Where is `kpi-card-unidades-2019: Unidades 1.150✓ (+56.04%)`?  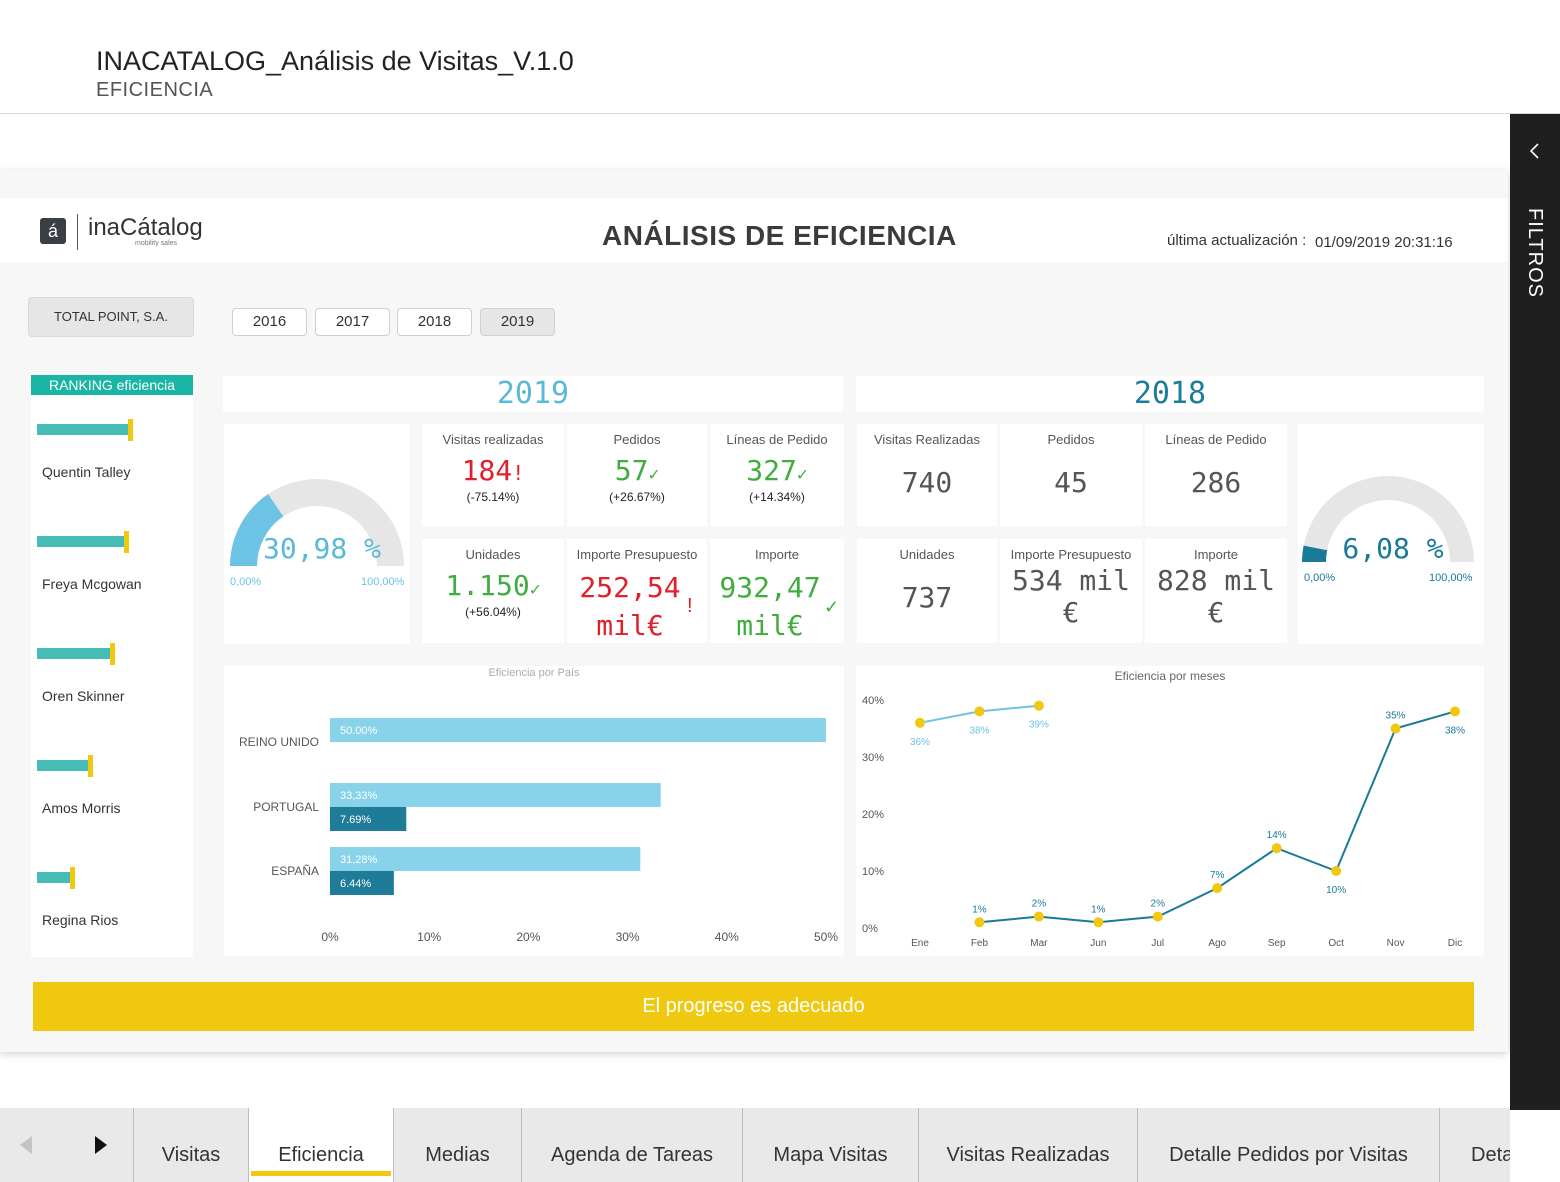
kpi-card-unidades-2019: Unidades 1.150✓ (+56.04%) is located at coordinates (493, 591).